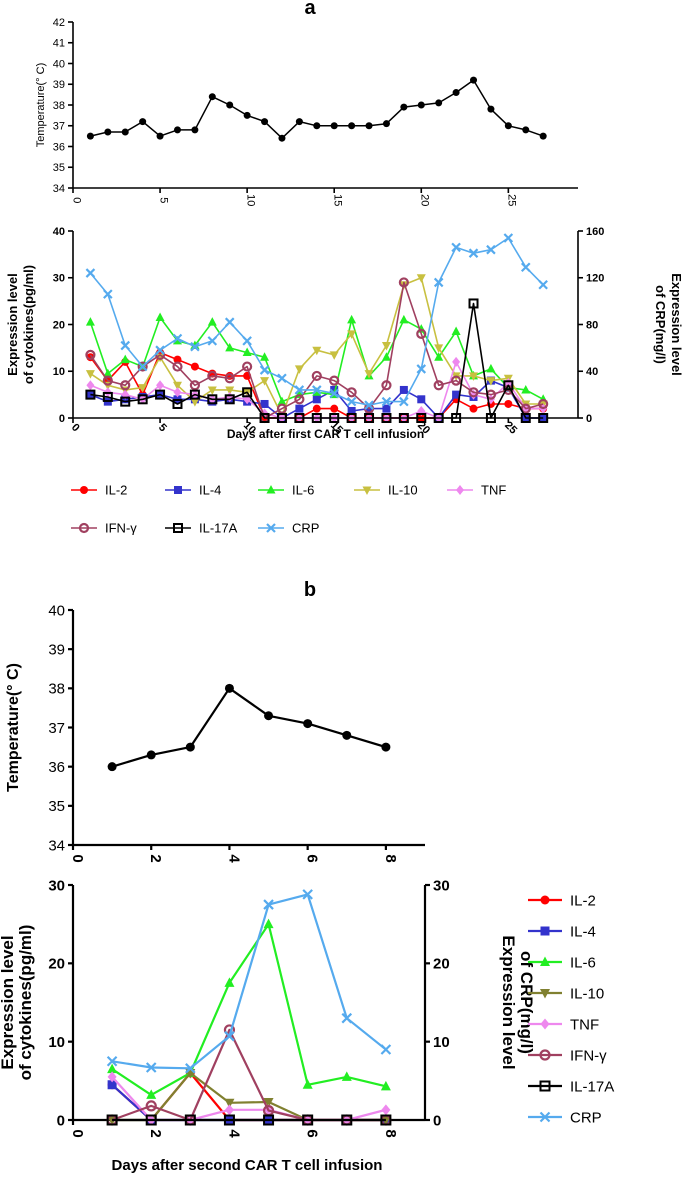  I want to click on legend-label: IL-2, so click(116, 490).